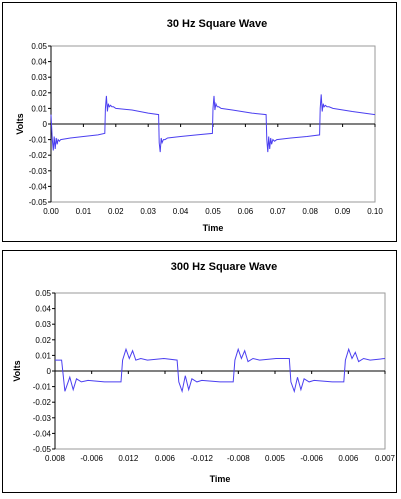 The width and height of the screenshot is (401, 499). I want to click on x-tick-label: -0.012, so click(201, 458).